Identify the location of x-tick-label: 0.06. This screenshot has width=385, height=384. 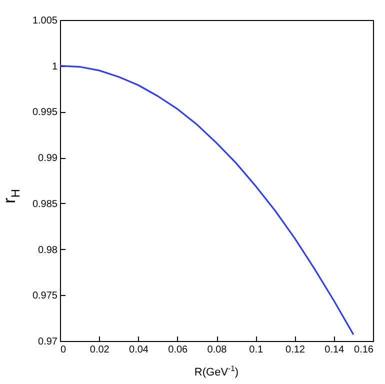
(178, 350).